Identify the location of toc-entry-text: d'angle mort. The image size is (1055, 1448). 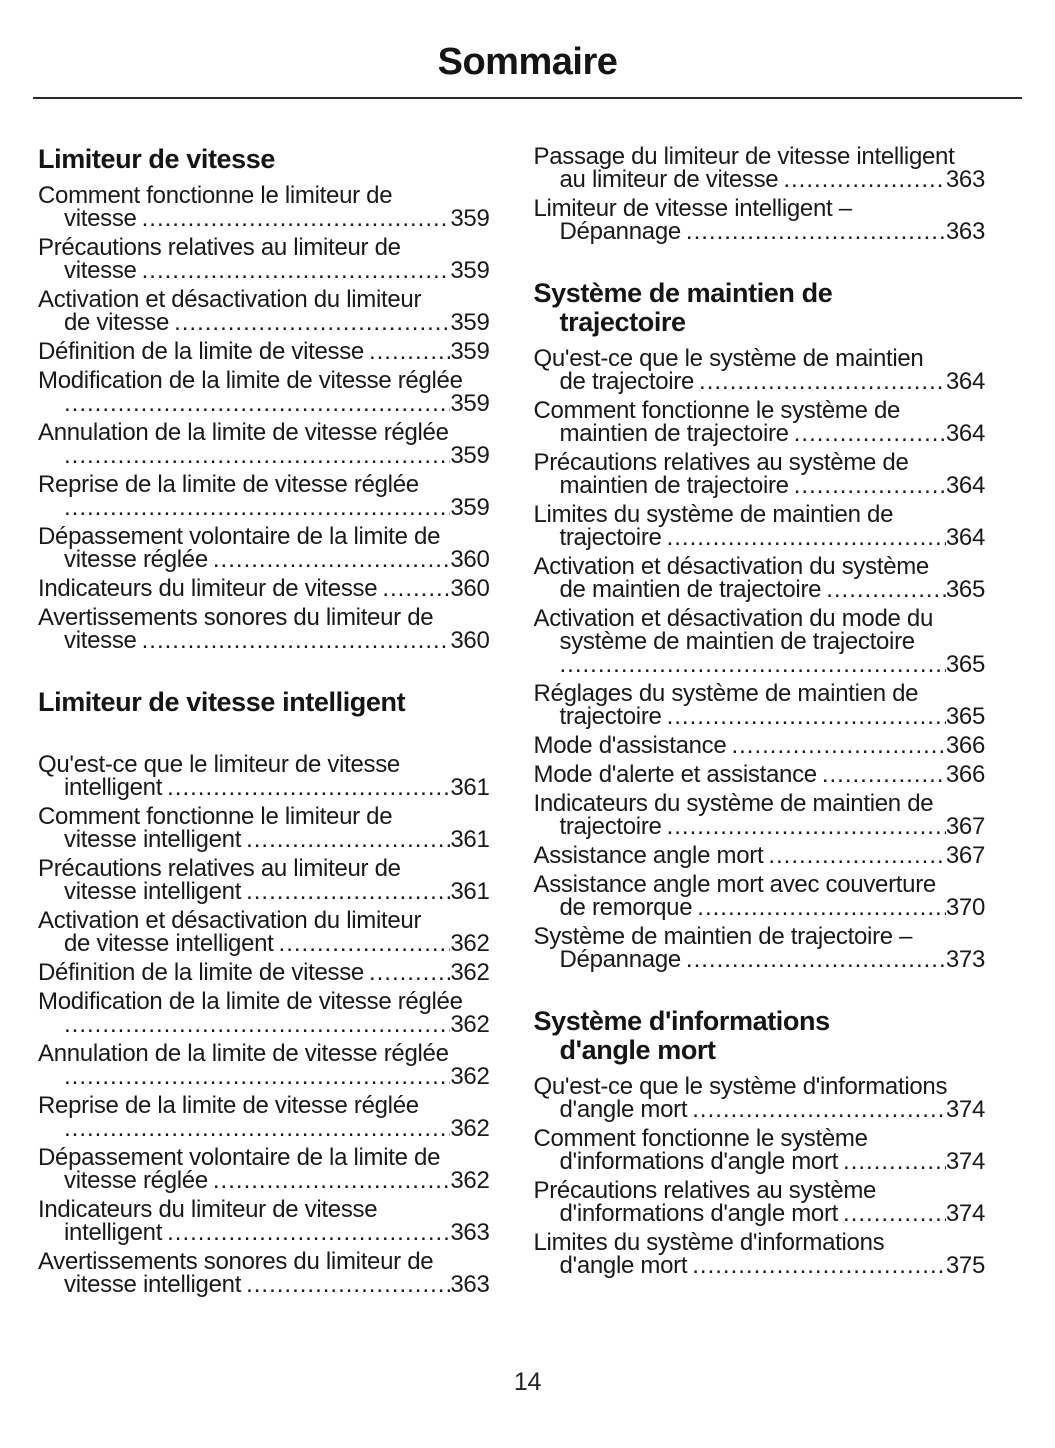
(623, 1265).